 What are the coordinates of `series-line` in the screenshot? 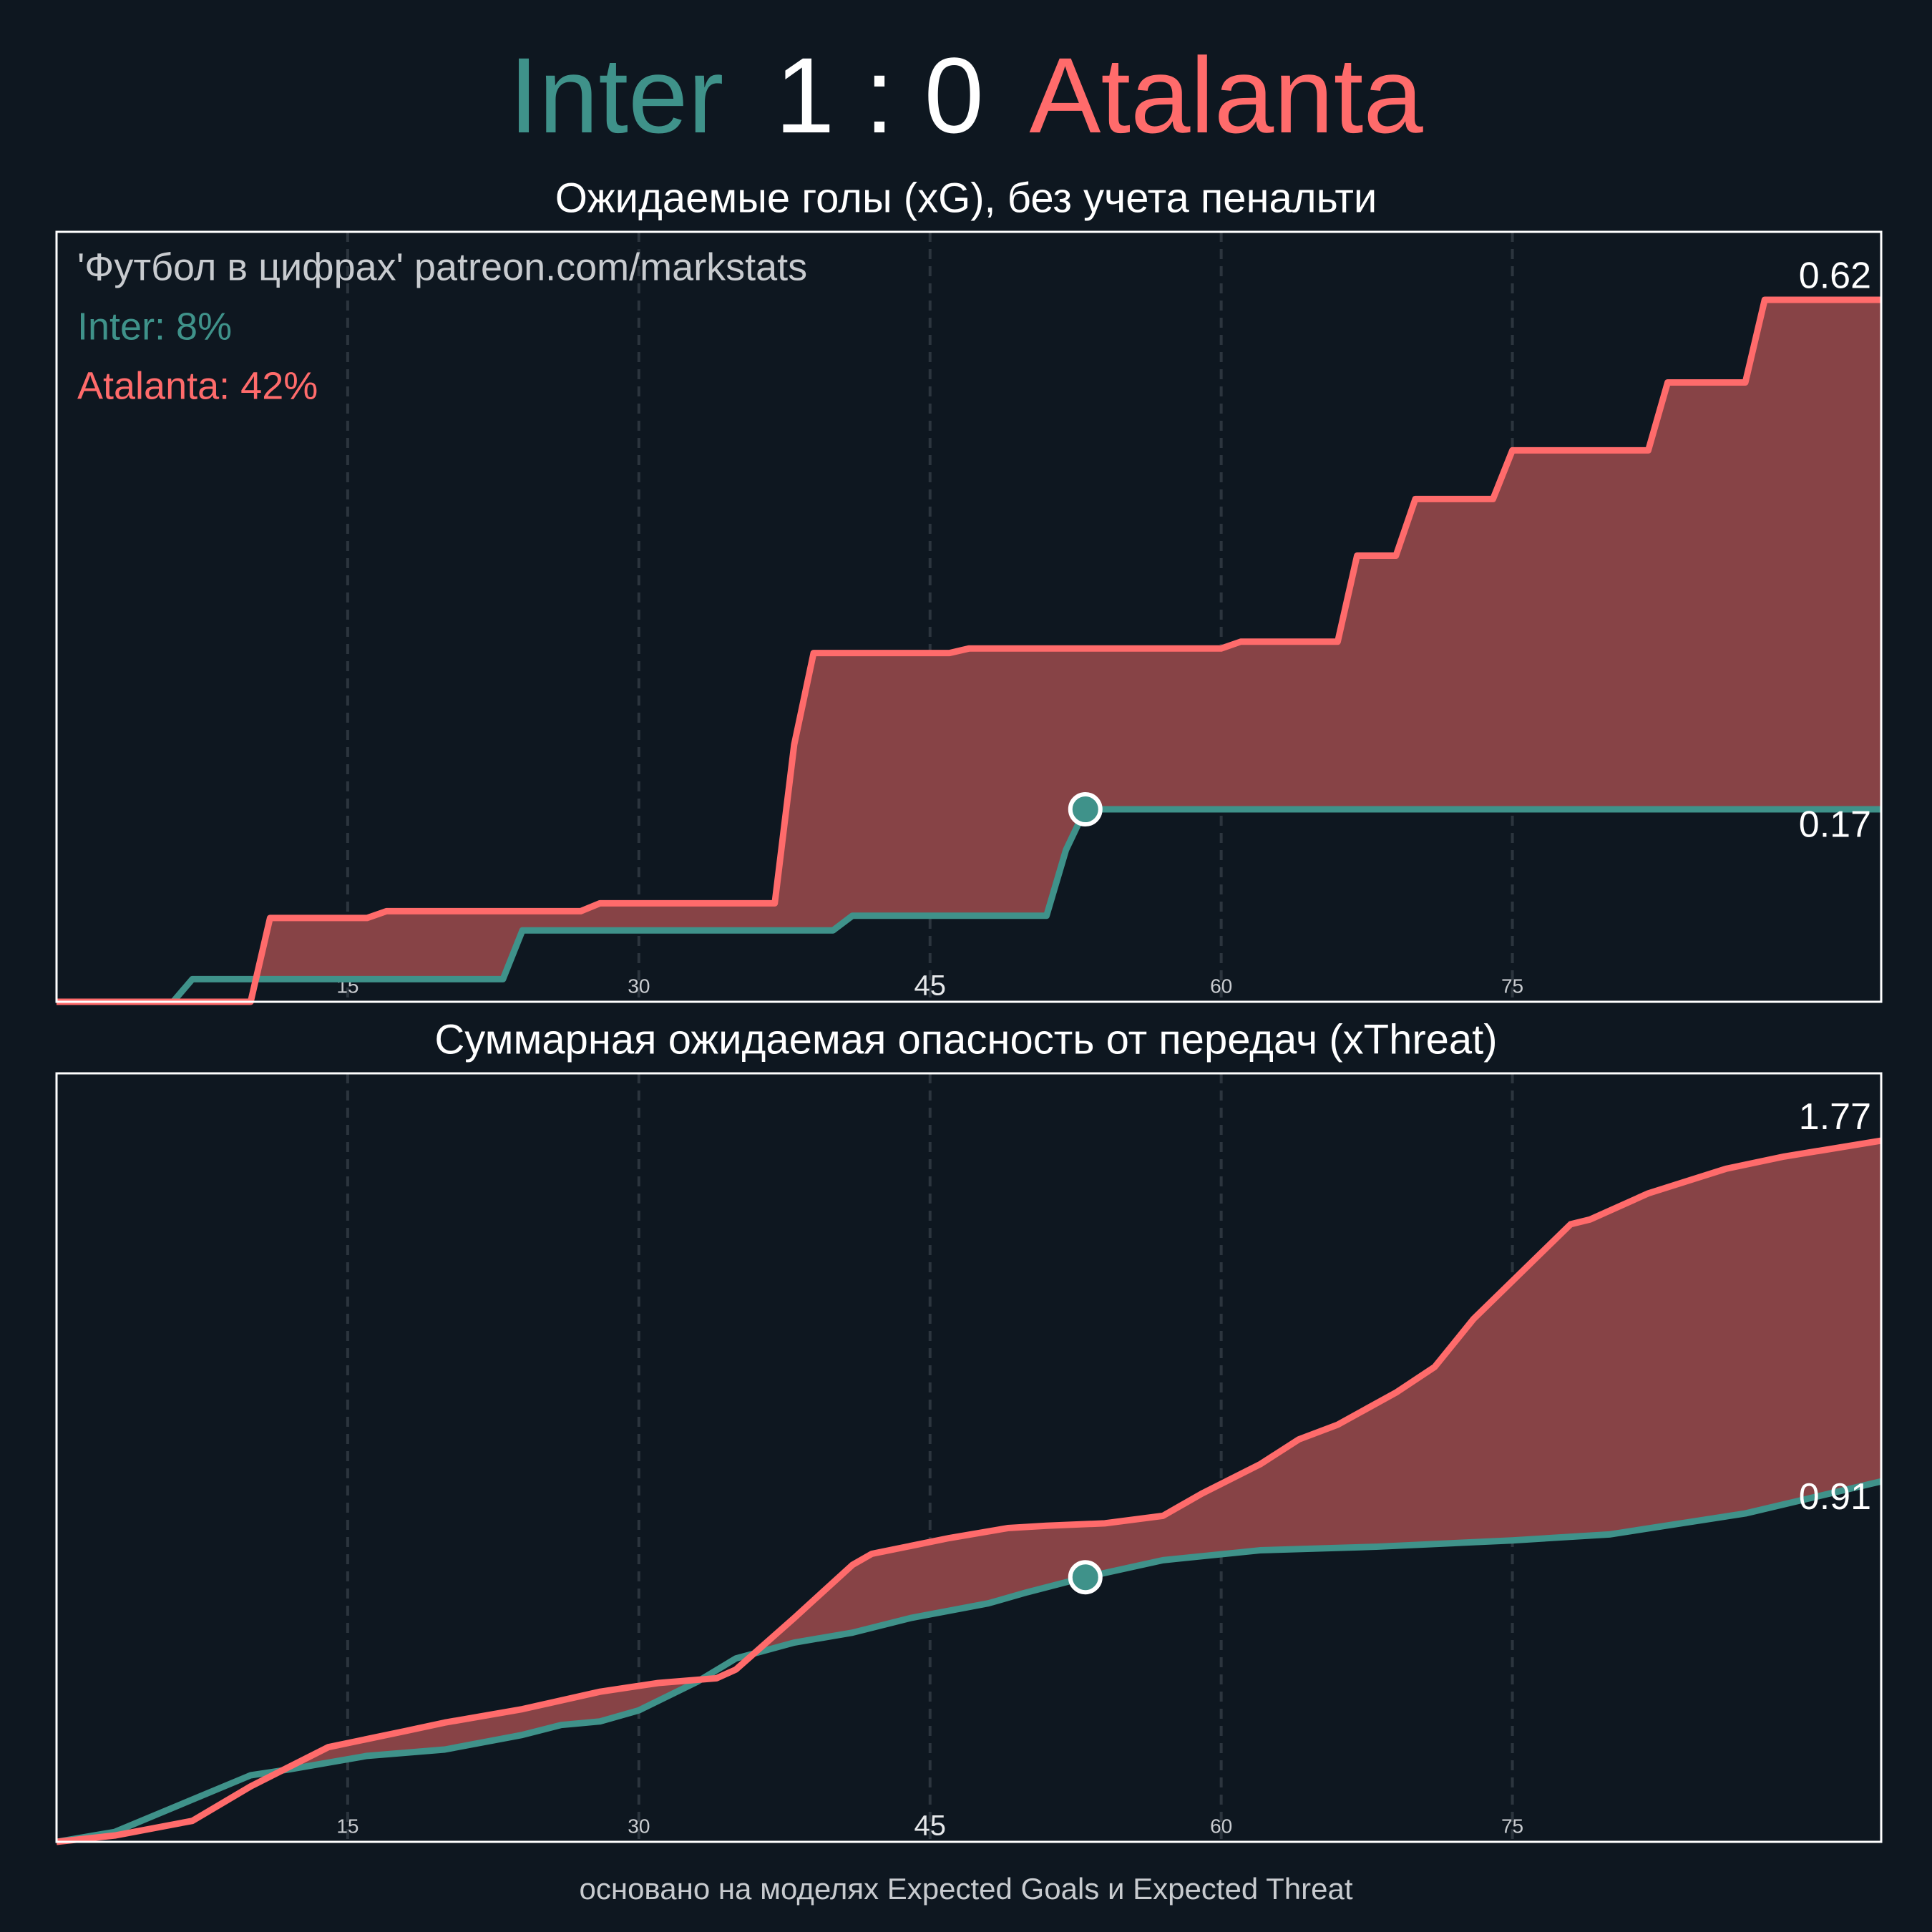 It's located at (969, 905).